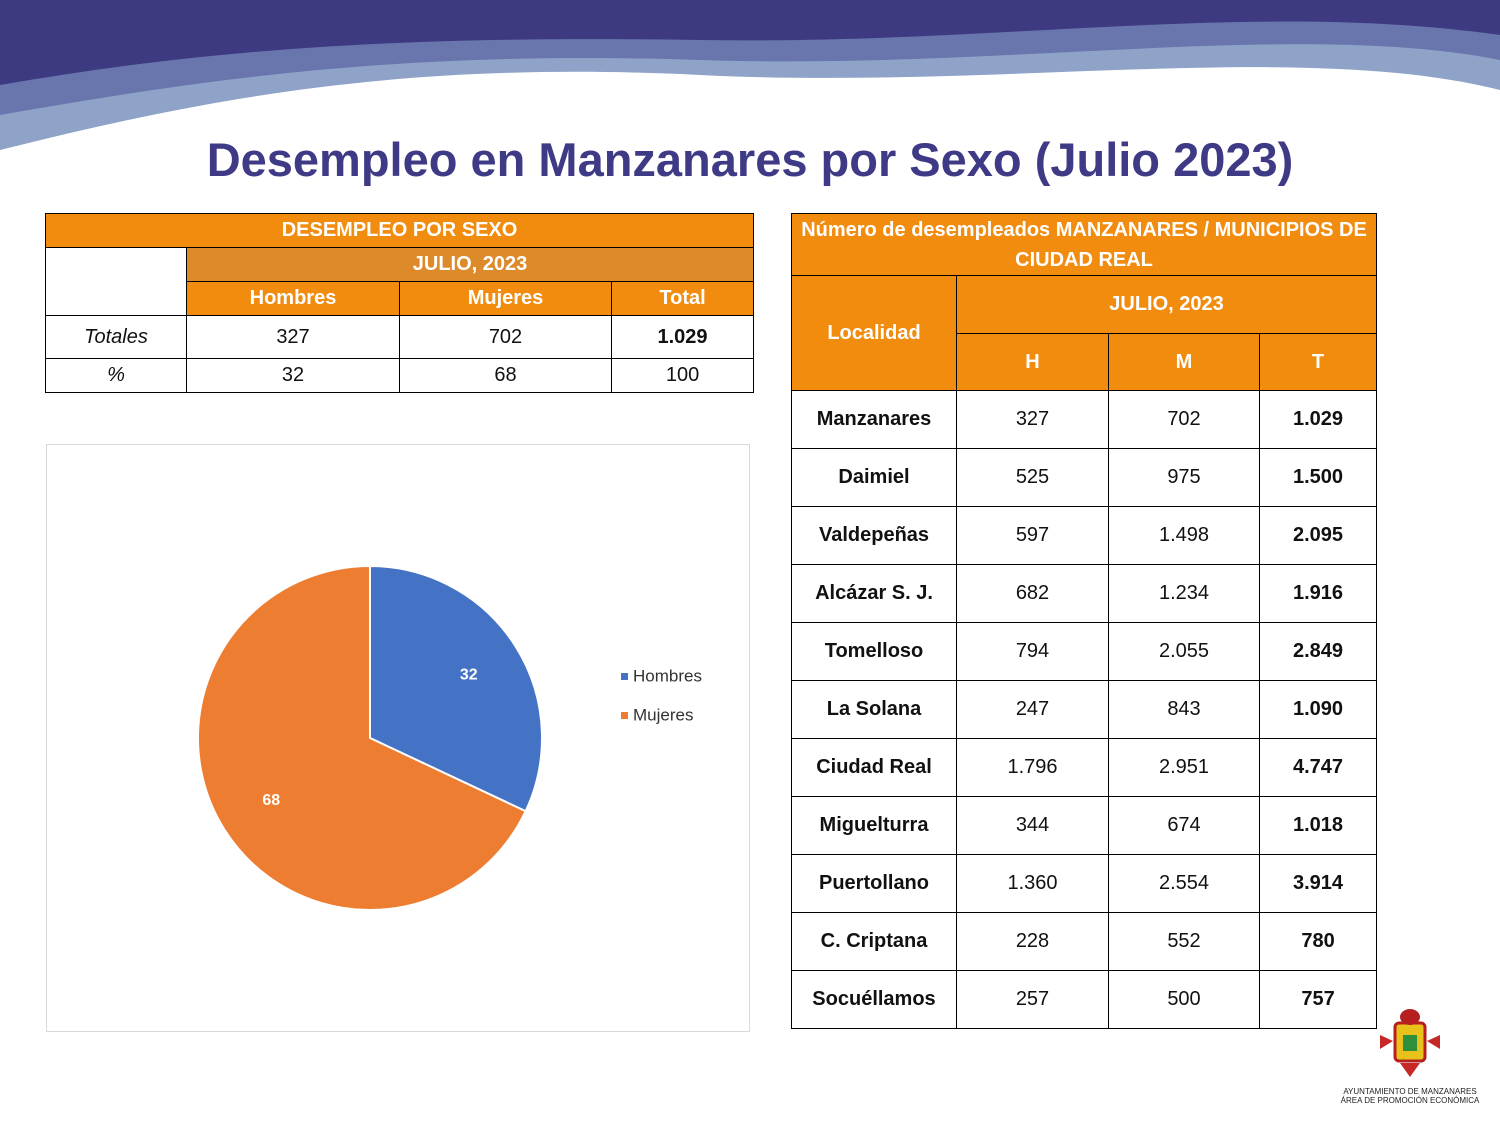  What do you see at coordinates (663, 714) in the screenshot?
I see `legend-label: Mujeres` at bounding box center [663, 714].